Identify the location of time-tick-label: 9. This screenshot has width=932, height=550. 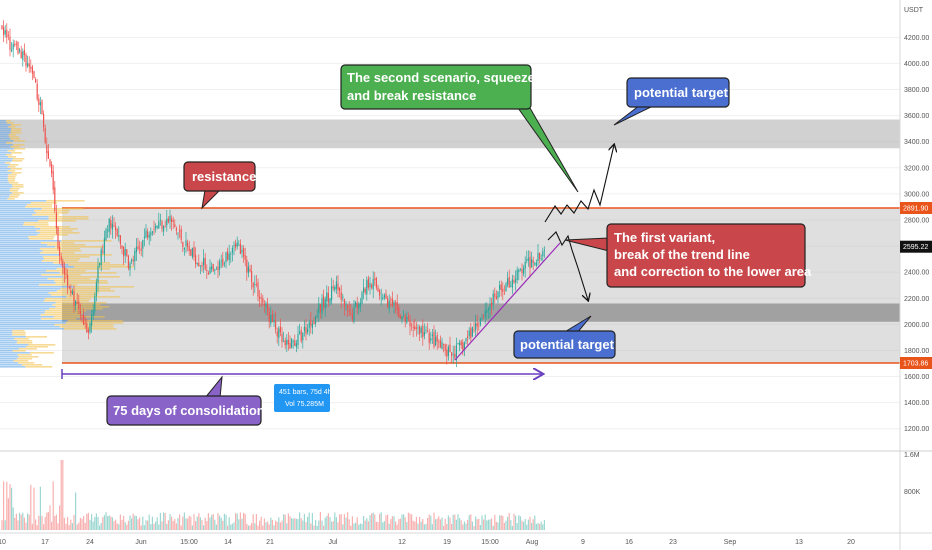
(583, 542).